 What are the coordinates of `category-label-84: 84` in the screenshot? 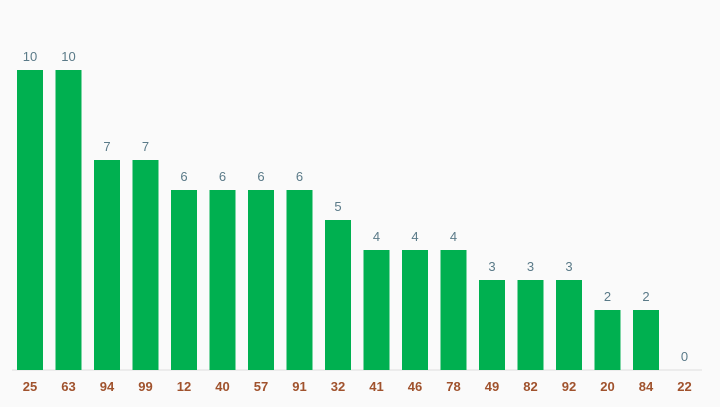 It's located at (646, 386).